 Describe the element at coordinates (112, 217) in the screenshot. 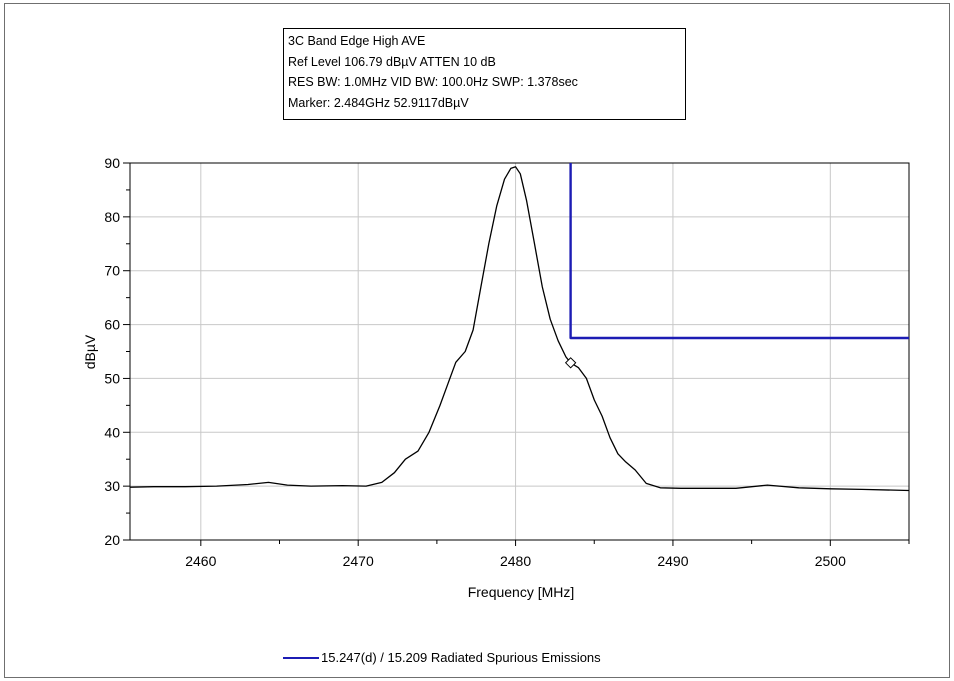

I see `y-tick-label: 80` at that location.